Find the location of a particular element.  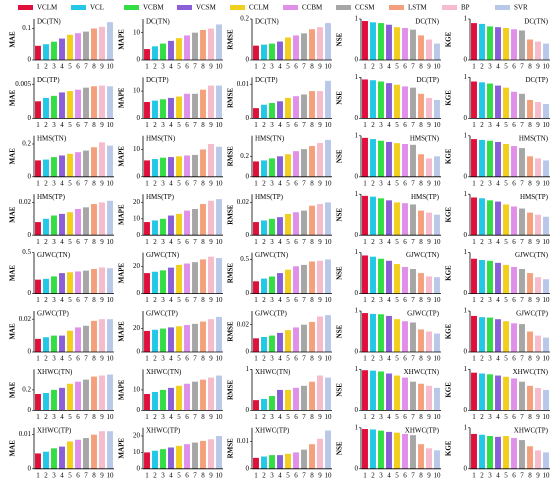

panel-title: XHWC(TP) is located at coordinates (422, 430).